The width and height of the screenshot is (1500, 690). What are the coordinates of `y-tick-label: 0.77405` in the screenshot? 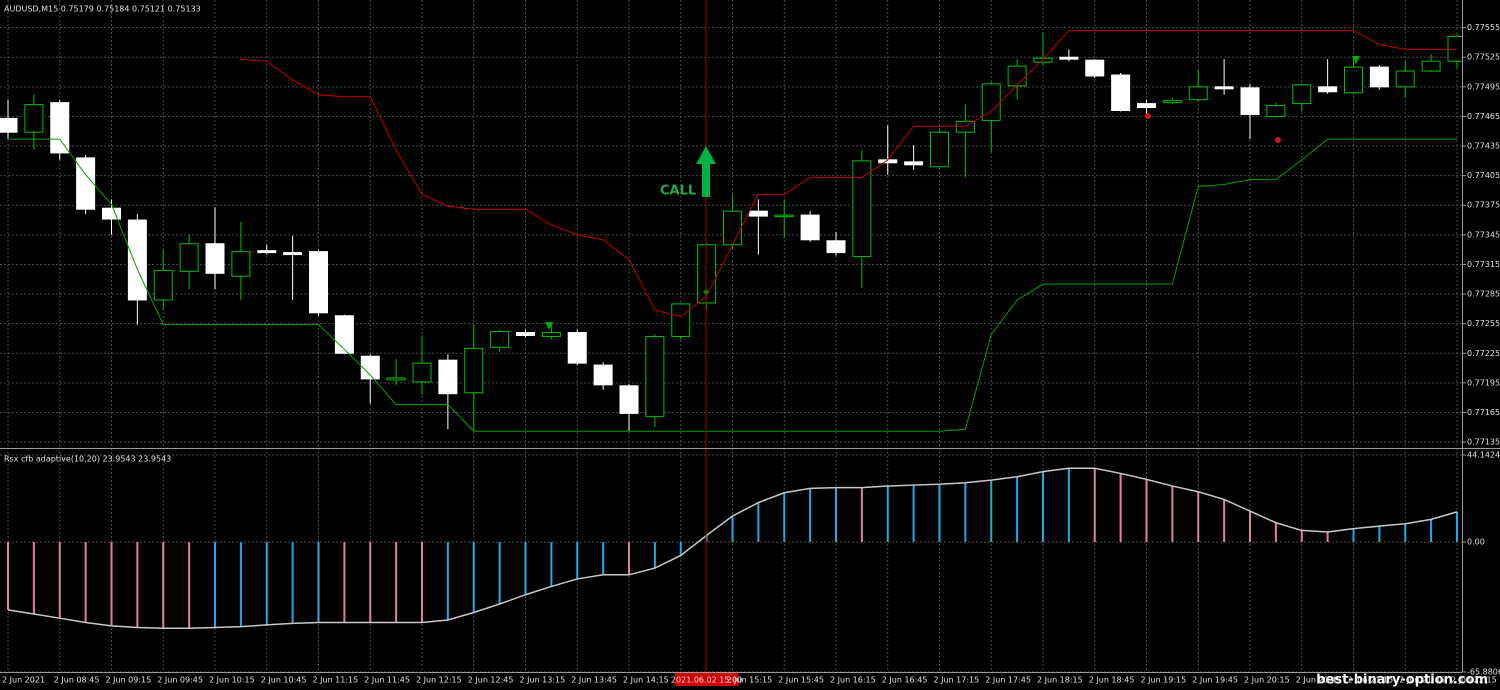 It's located at (1483, 175).